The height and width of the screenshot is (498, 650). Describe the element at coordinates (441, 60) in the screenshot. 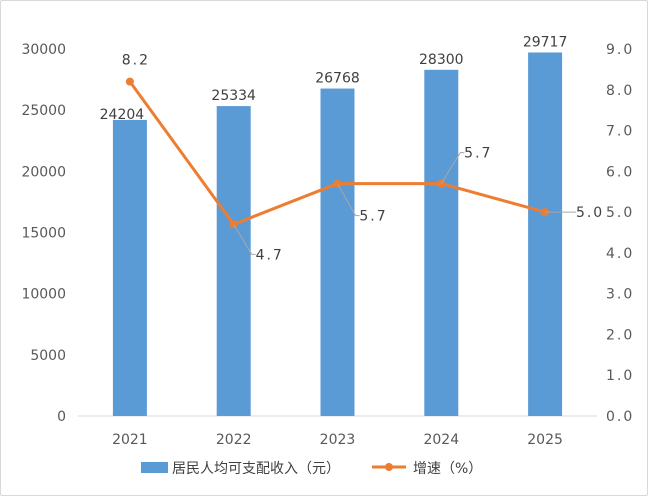

I see `bar-data-label: 28300` at that location.